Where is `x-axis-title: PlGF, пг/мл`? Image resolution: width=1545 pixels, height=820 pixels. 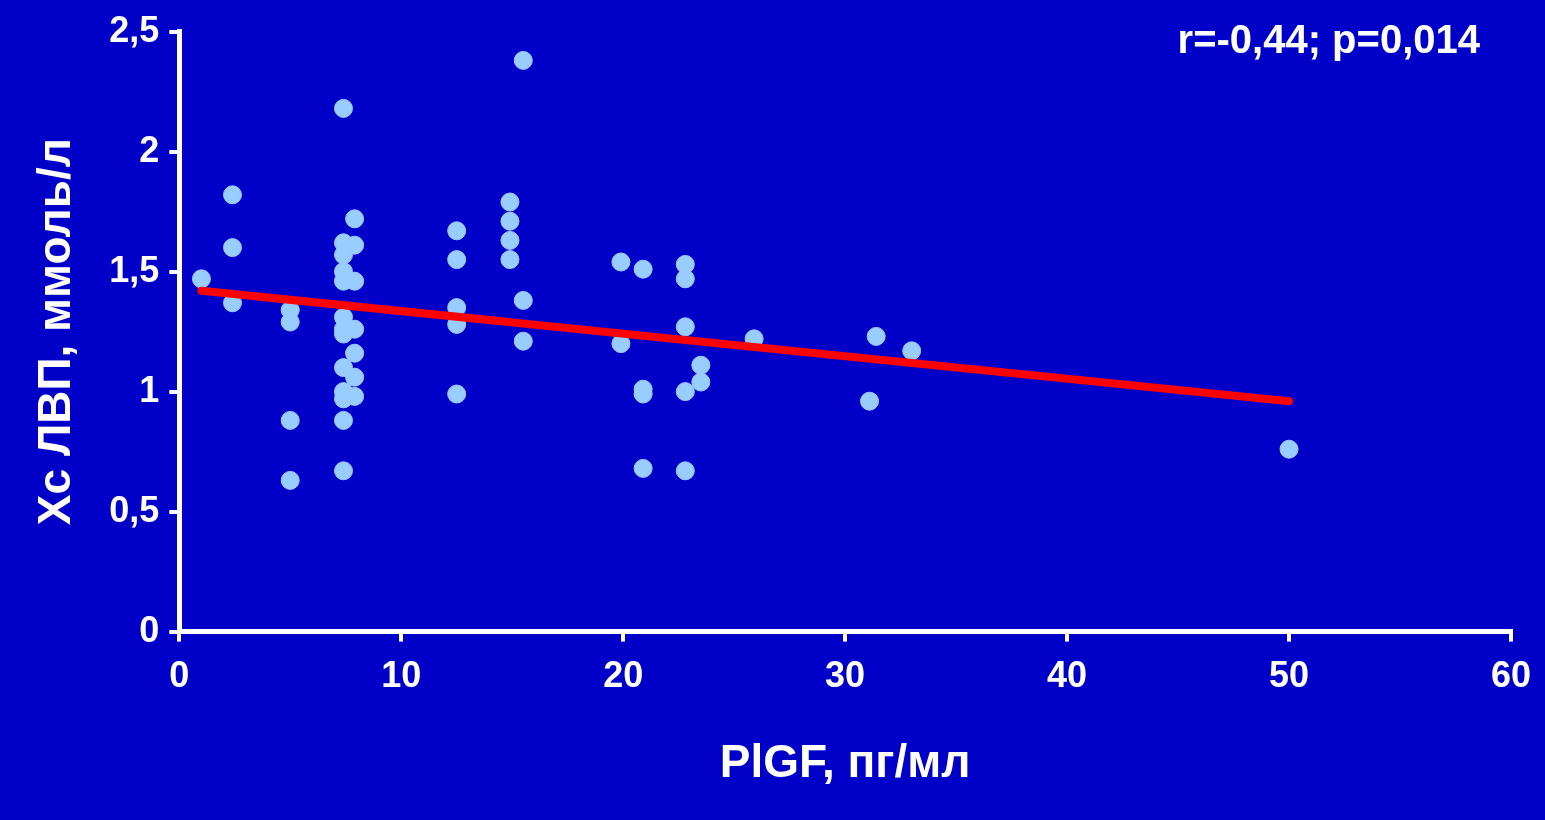
x-axis-title: PlGF, пг/мл is located at coordinates (845, 761).